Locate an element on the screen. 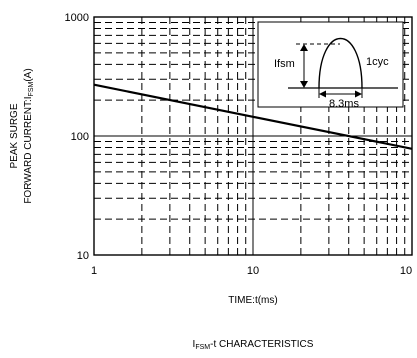 The image size is (417, 358). x-tick-label-10: 10 is located at coordinates (253, 271).